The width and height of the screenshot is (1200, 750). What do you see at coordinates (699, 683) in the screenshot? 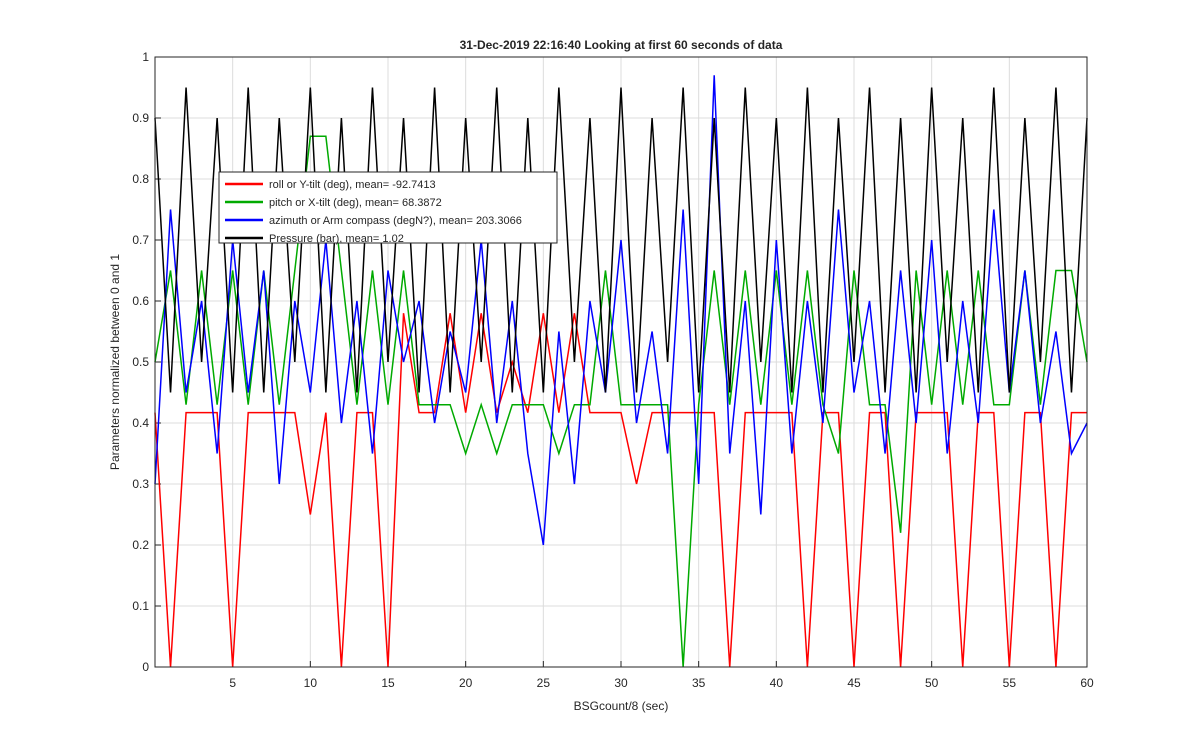
I see `x-tick-label: 35` at bounding box center [699, 683].